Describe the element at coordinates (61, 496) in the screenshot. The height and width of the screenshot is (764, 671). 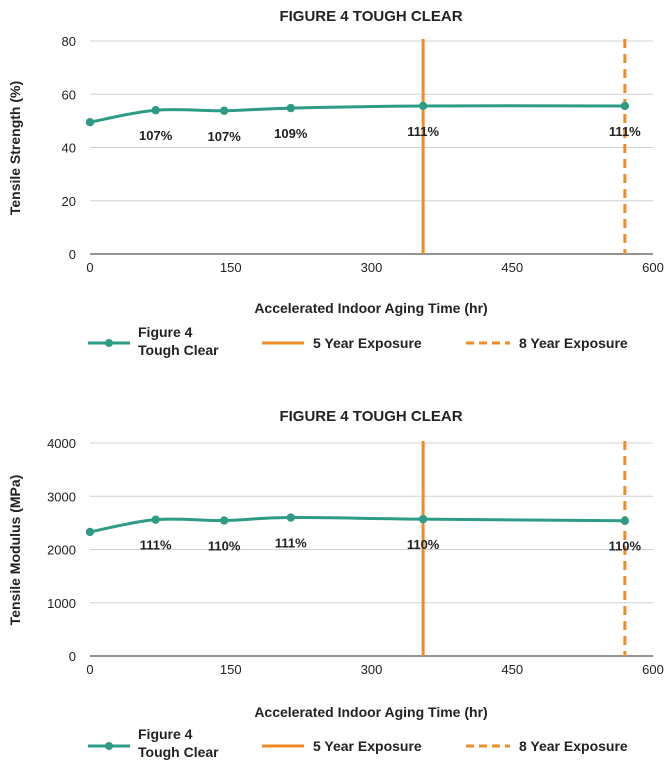
I see `y-tick-label: 3000` at that location.